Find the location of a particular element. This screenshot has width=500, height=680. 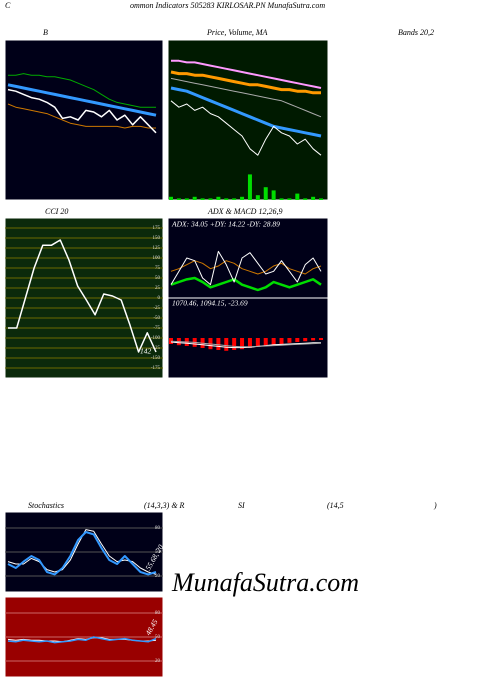

title-initial: C is located at coordinates (8, 5).